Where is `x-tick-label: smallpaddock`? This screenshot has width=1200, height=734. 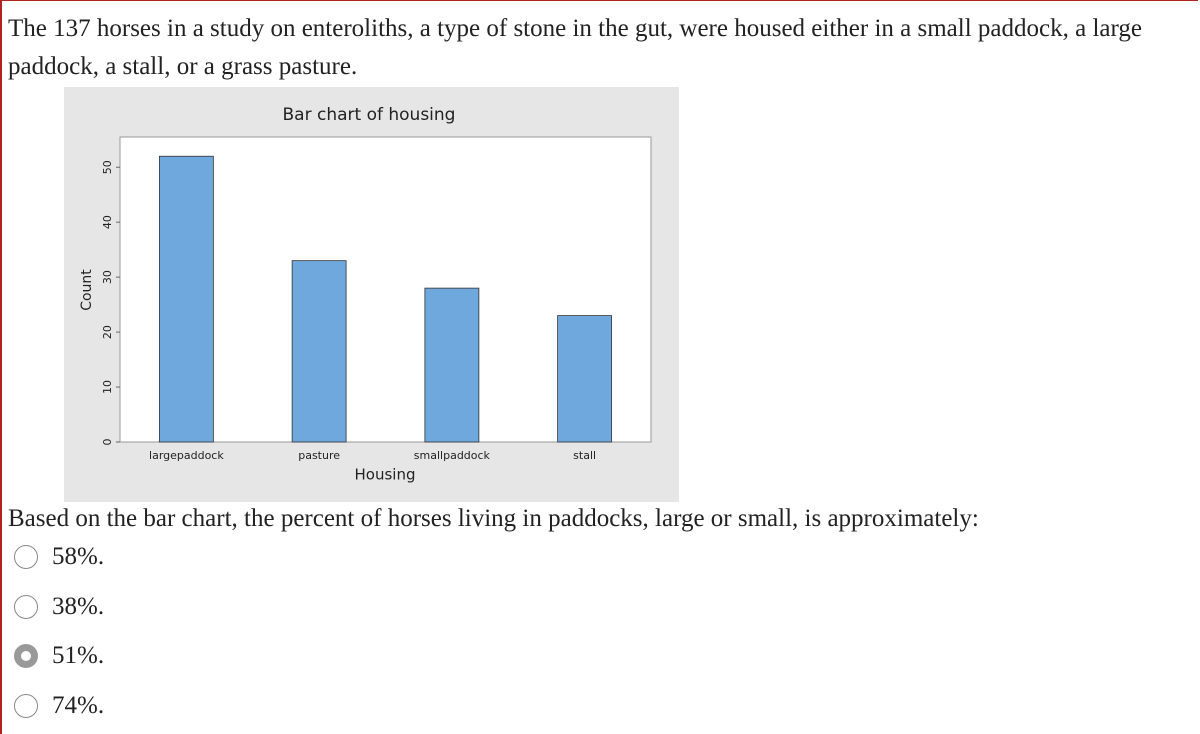 x-tick-label: smallpaddock is located at coordinates (452, 455).